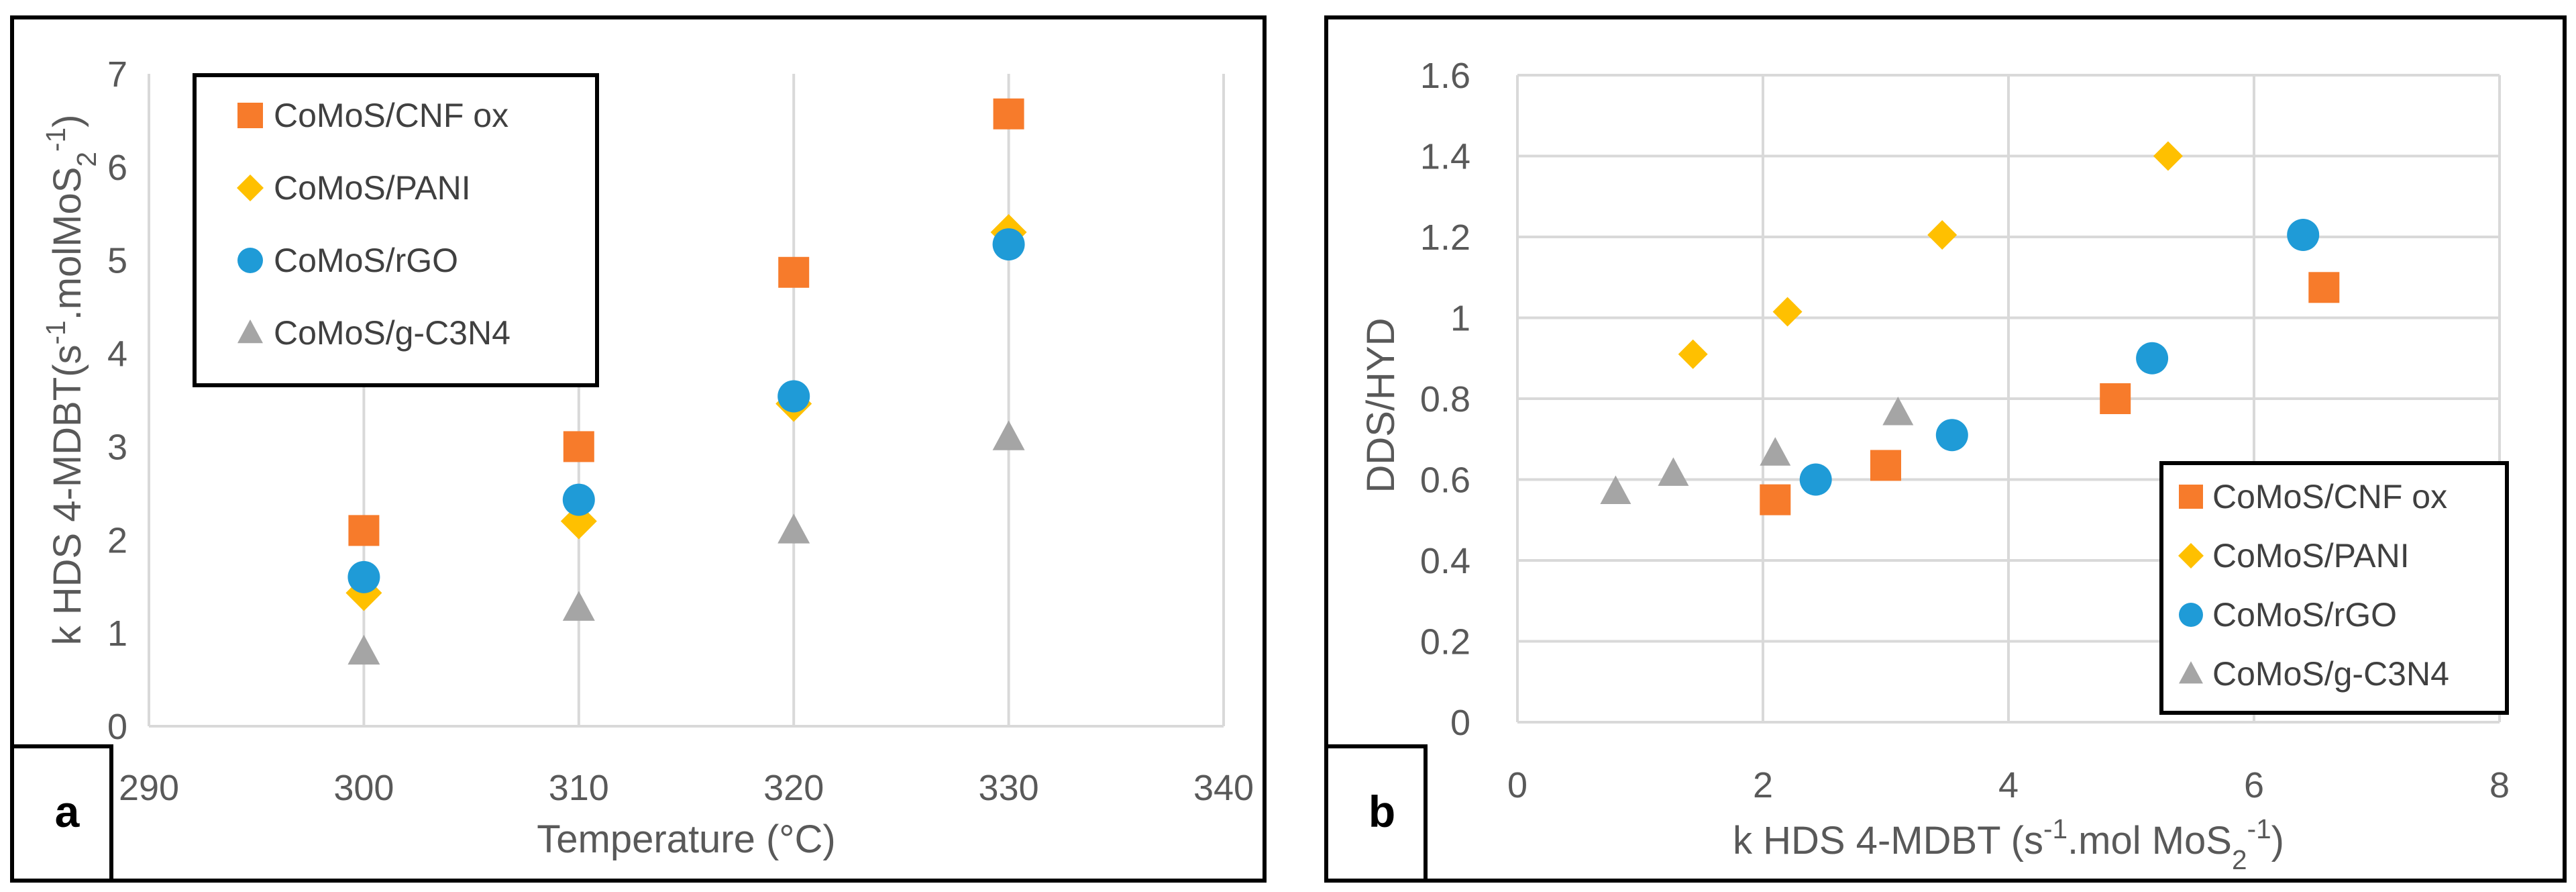 This screenshot has height=892, width=2576. What do you see at coordinates (117, 74) in the screenshot?
I see `panel-a-ytick: 7` at bounding box center [117, 74].